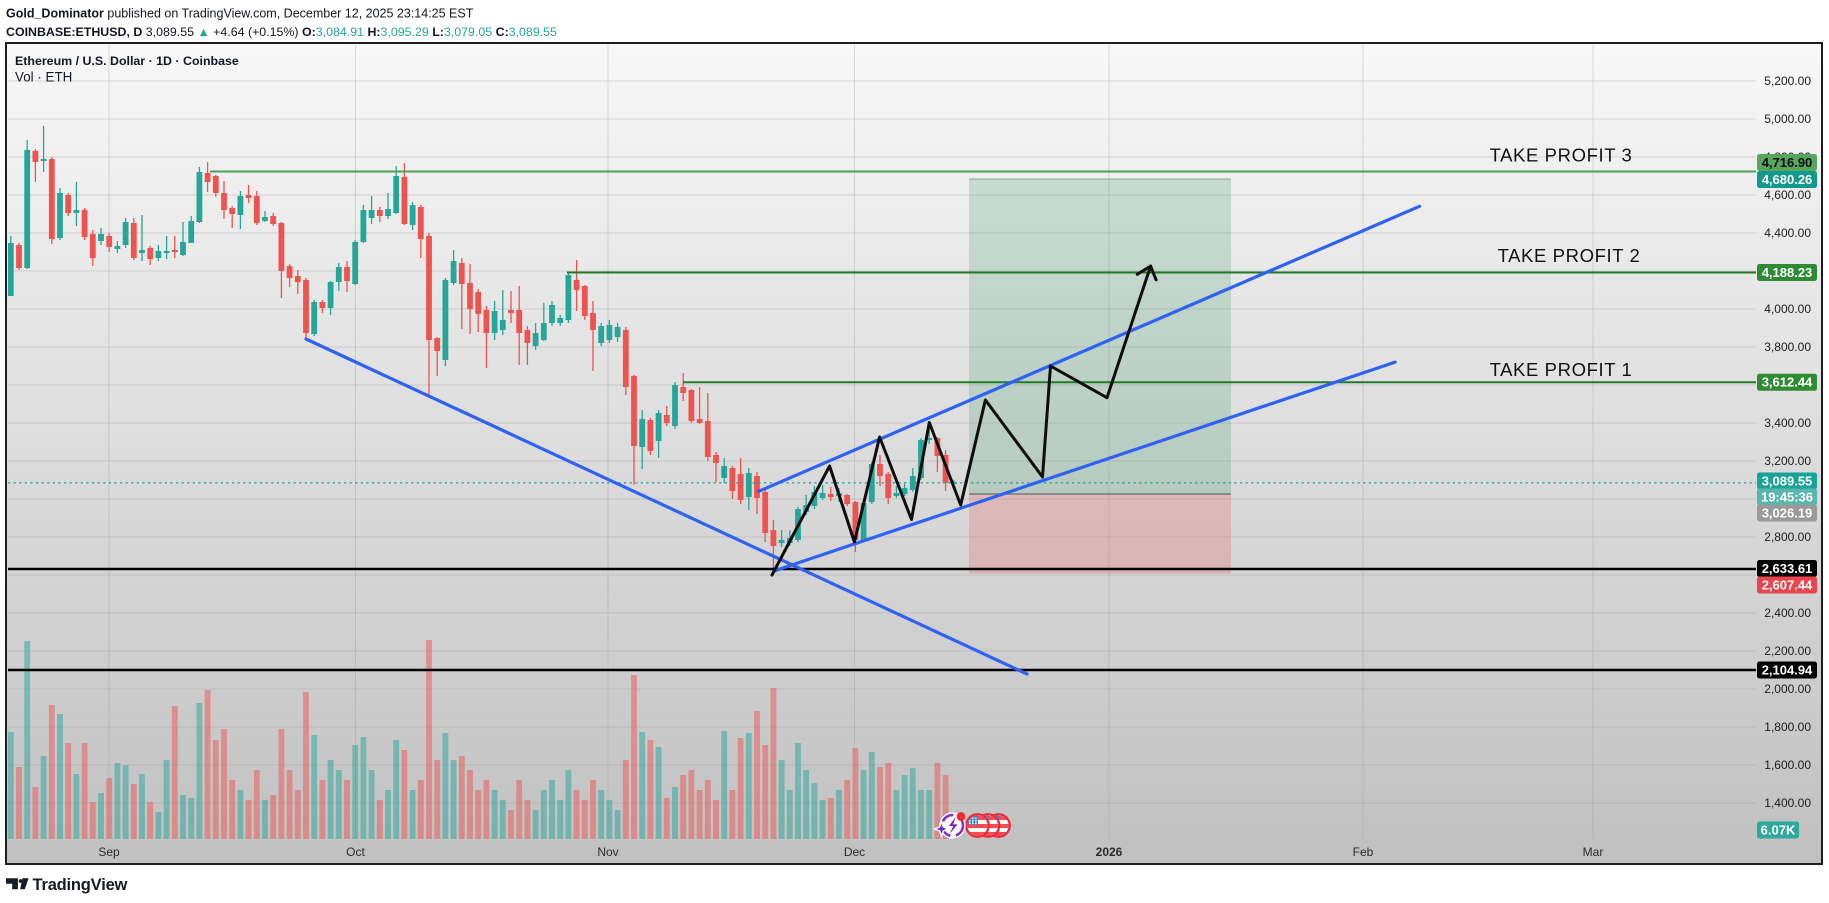 This screenshot has height=903, width=1829. Describe the element at coordinates (109, 852) in the screenshot. I see `svg-text: Sep` at that location.